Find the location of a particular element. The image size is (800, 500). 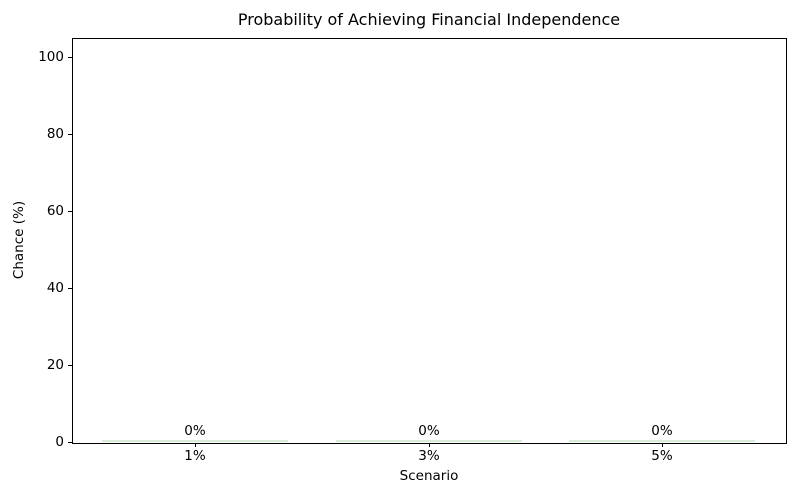

y-tick-label: 20 is located at coordinates (55, 365).